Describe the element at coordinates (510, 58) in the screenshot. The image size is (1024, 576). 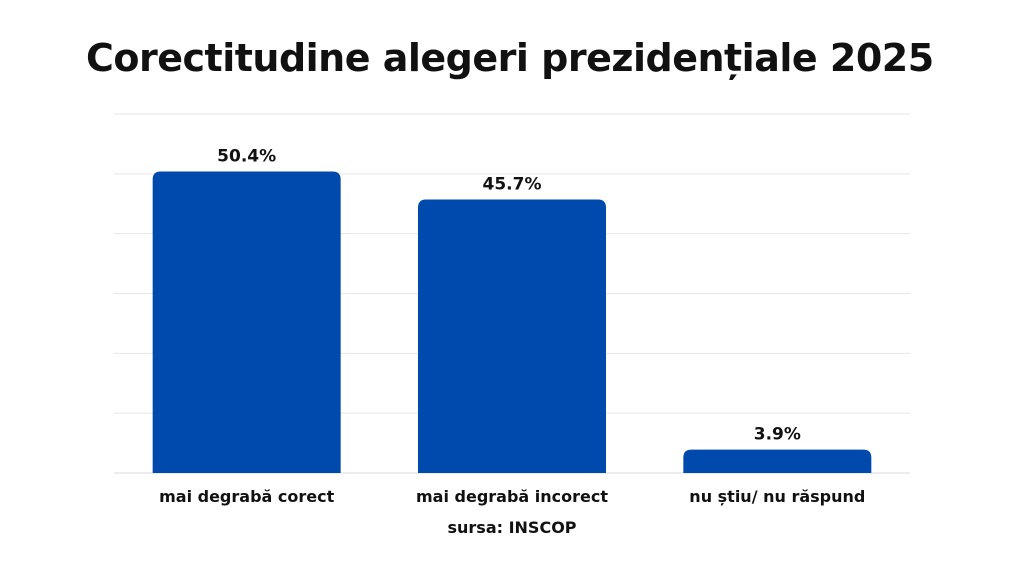
I see `chart-title: Corectitudine alegeri prezidențiale 2025` at that location.